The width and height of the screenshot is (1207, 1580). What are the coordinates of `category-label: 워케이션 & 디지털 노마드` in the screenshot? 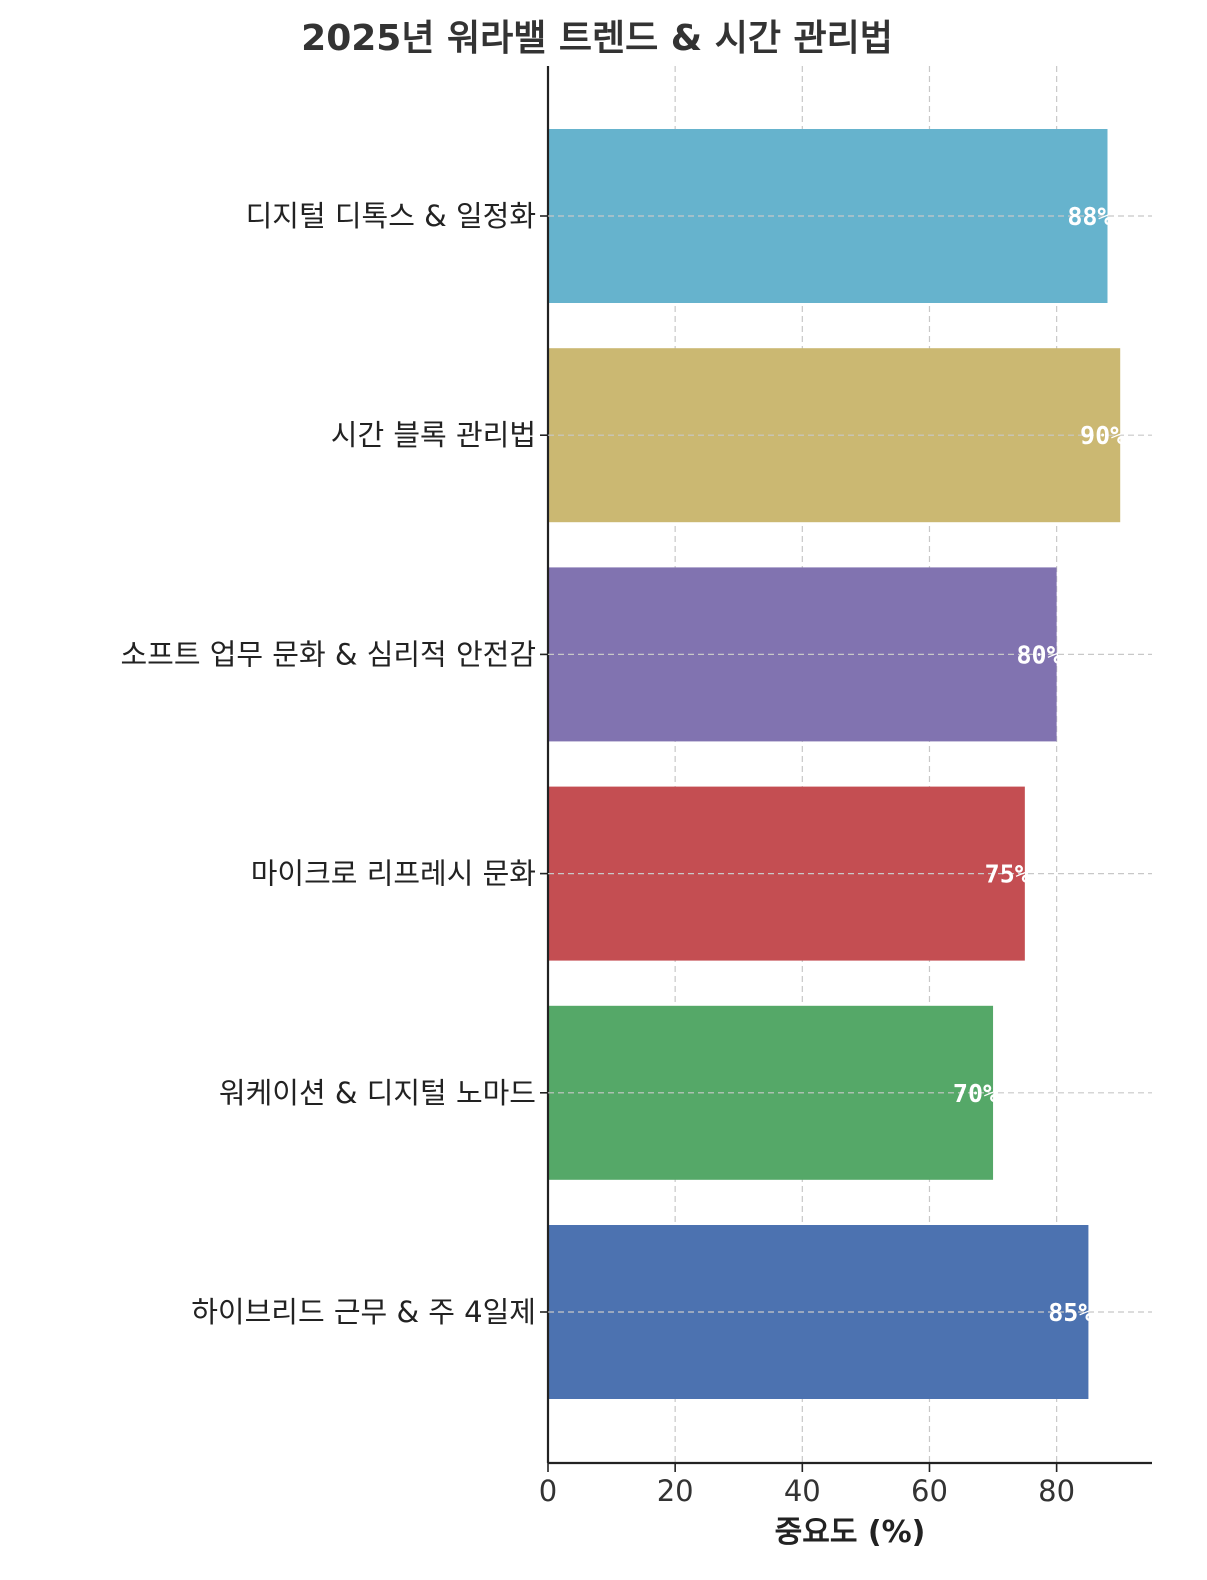 It's located at (377, 1093).